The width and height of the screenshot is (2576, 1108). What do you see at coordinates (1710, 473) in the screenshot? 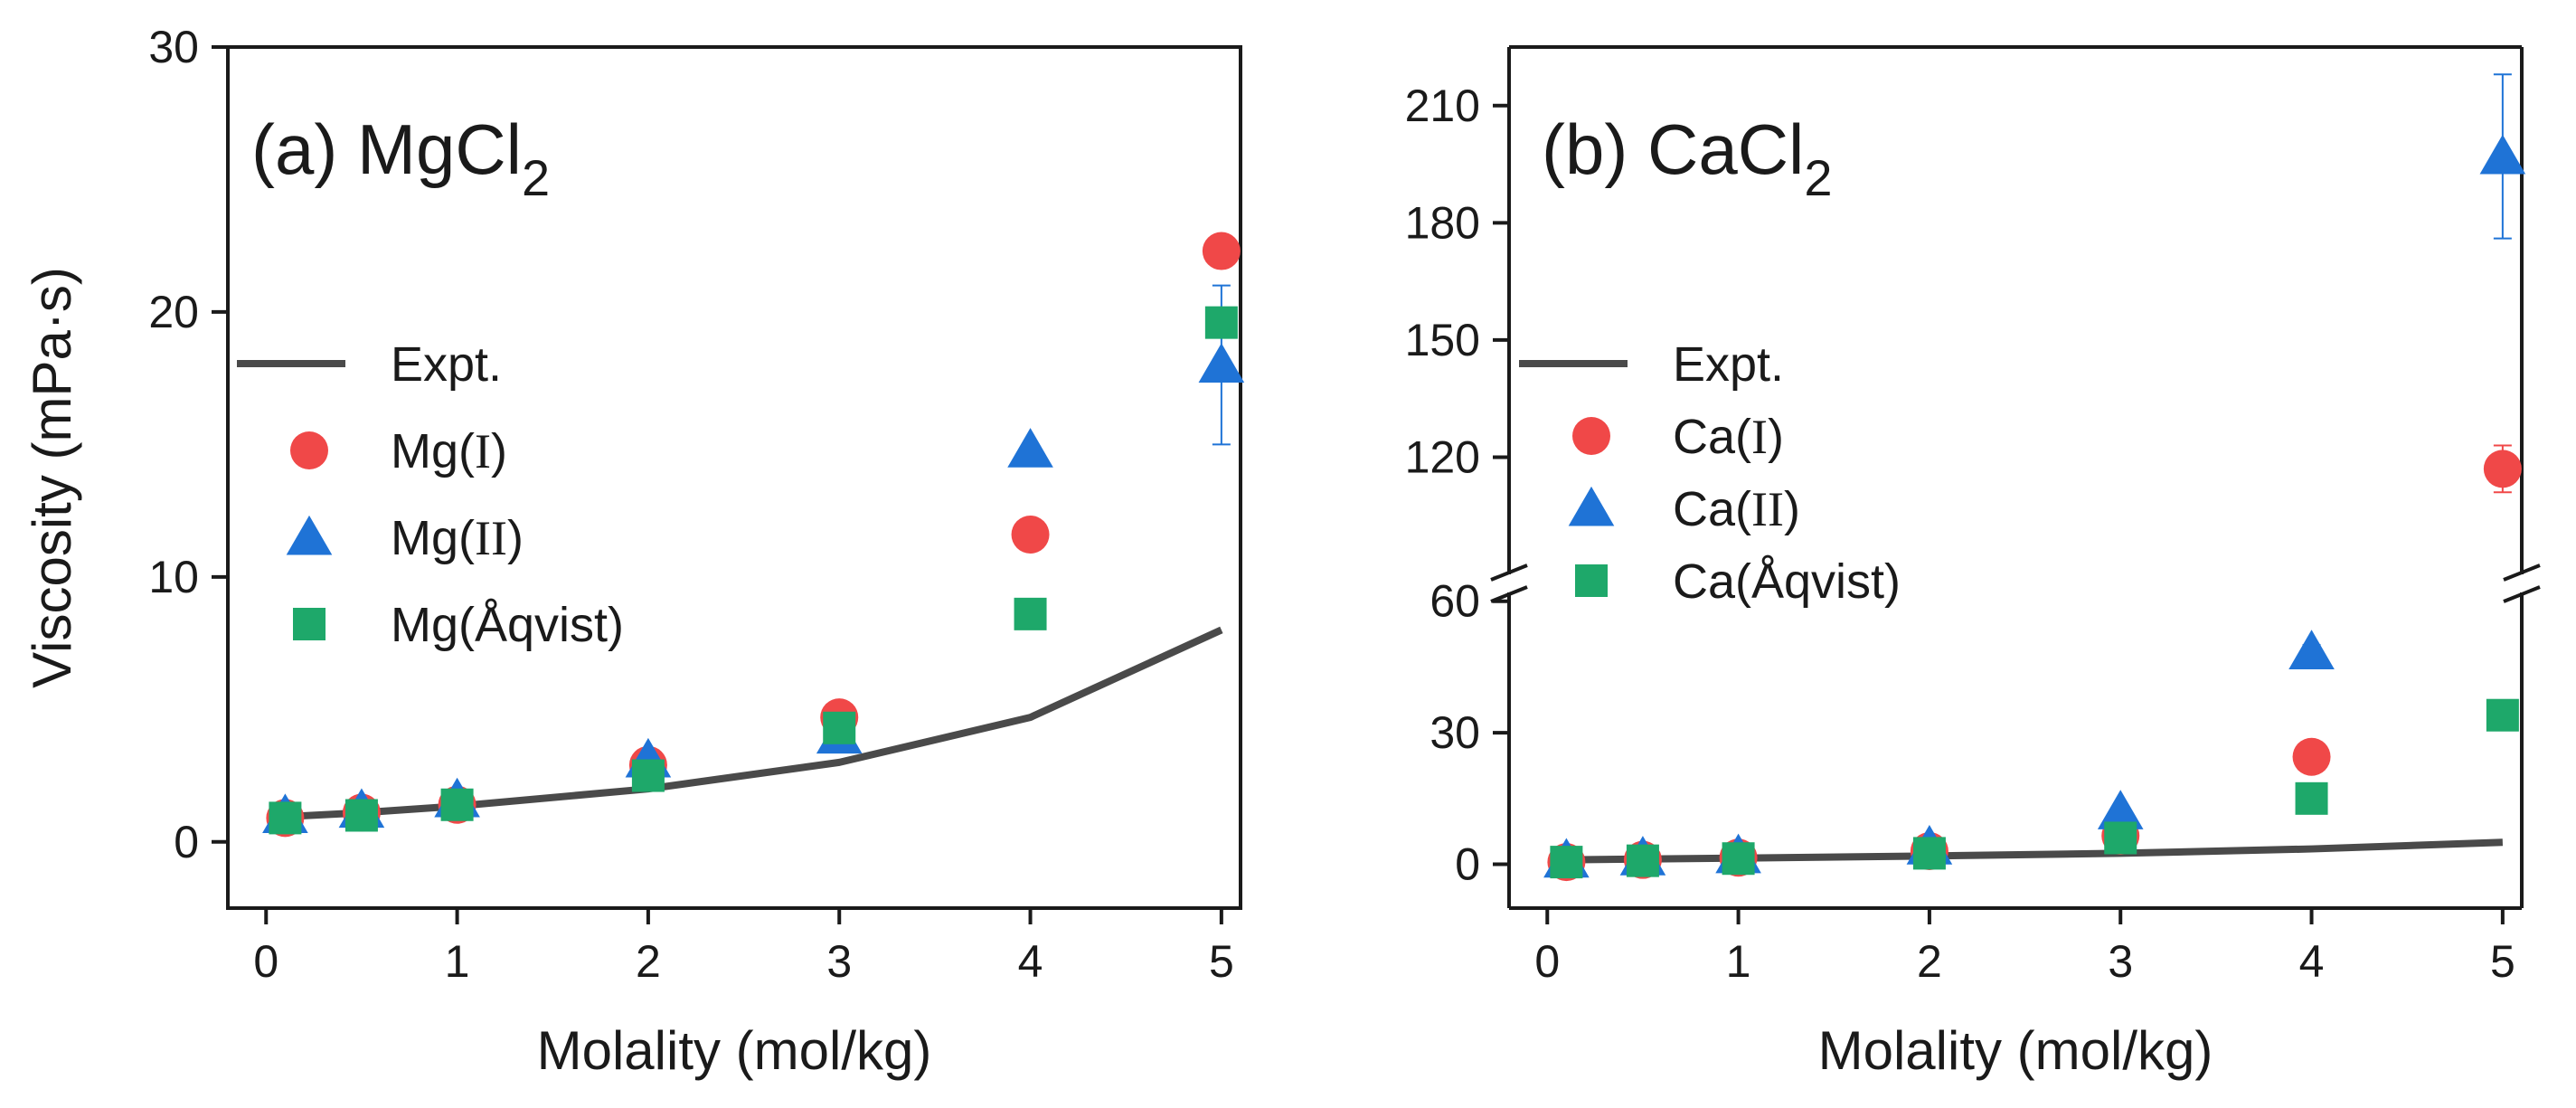
I see `panel-b-legend: Expt. Ca(I) Ca(II) Ca(Åqvist)` at bounding box center [1710, 473].